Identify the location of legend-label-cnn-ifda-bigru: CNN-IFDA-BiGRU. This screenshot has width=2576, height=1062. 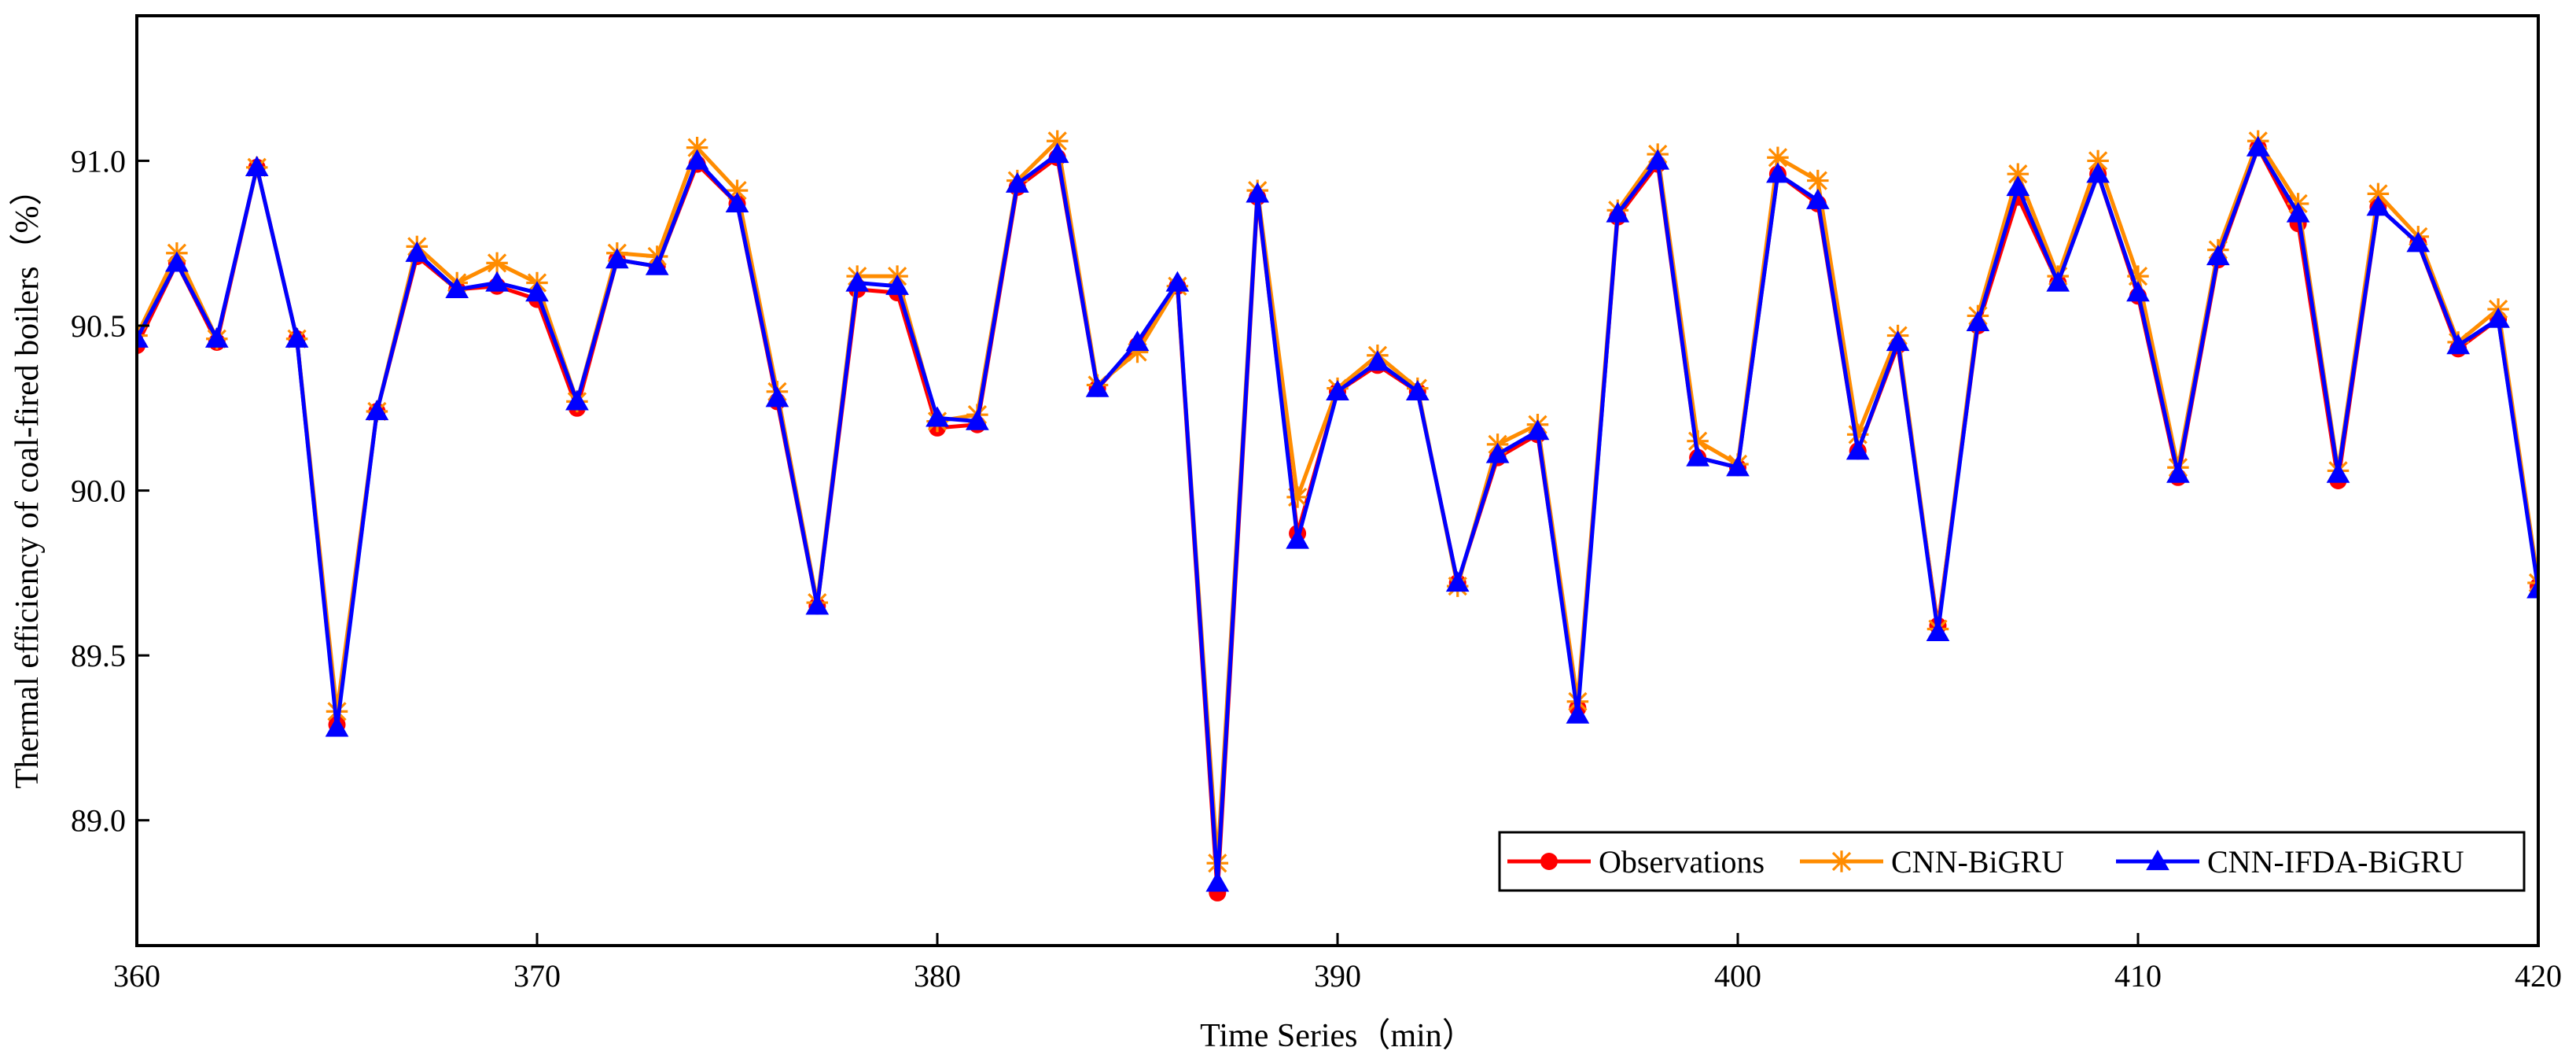
(2335, 861).